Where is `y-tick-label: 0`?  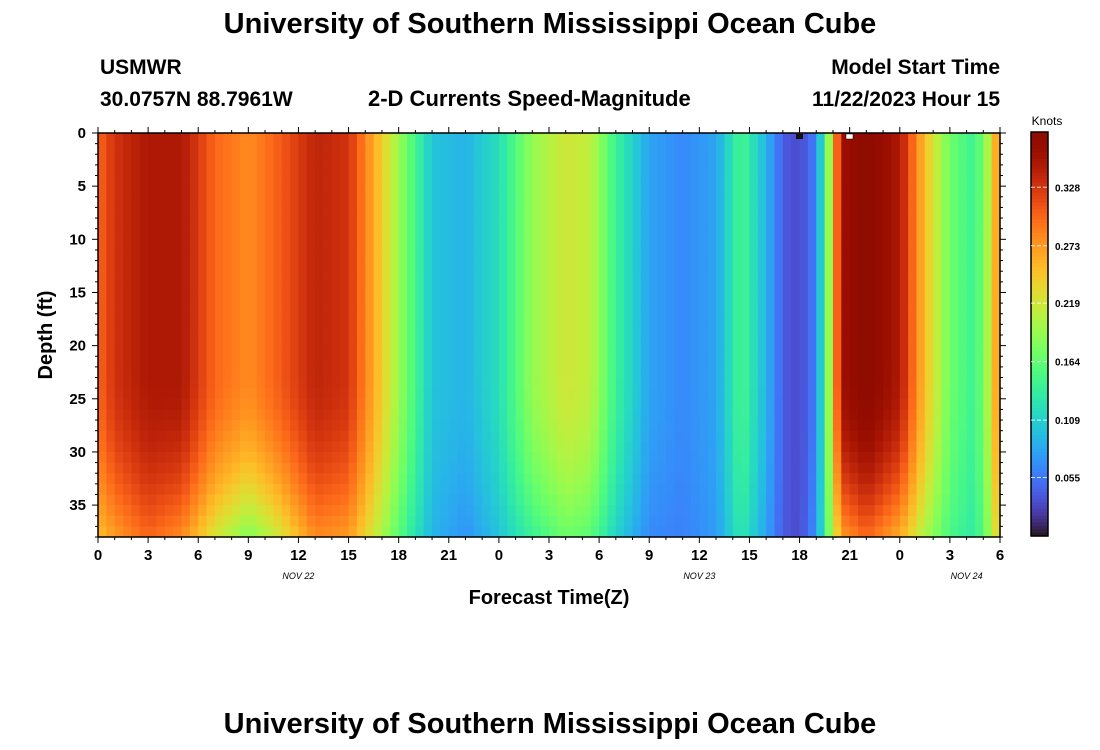
y-tick-label: 0 is located at coordinates (82, 133).